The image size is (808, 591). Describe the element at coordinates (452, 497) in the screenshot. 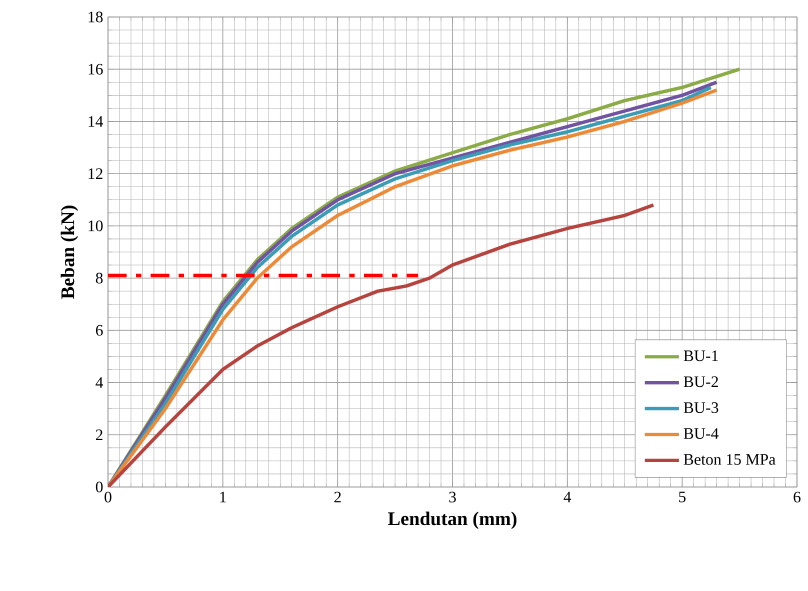

I see `x-tick-label: 3` at that location.